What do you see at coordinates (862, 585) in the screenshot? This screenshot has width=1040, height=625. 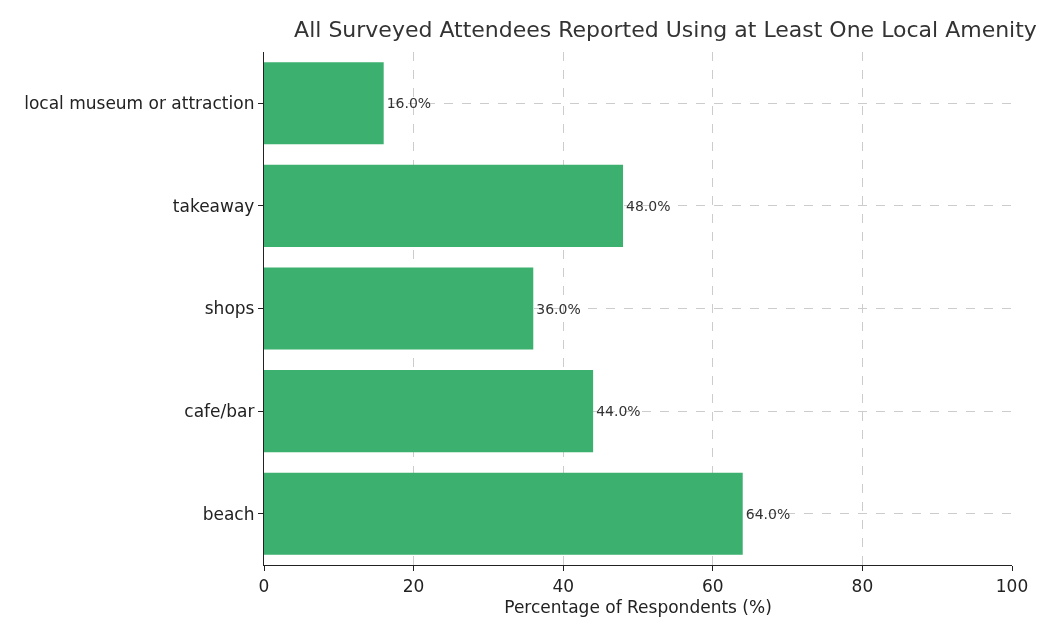 I see `x-tick-label: 80` at bounding box center [862, 585].